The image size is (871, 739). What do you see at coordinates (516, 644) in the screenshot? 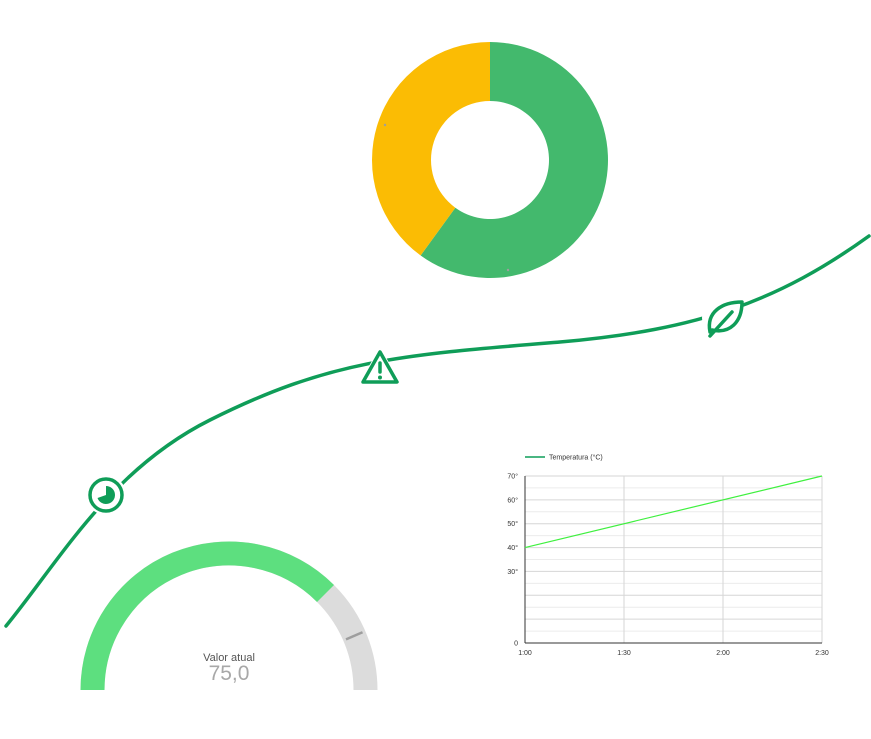
I see `y-tick-label: 0` at bounding box center [516, 644].